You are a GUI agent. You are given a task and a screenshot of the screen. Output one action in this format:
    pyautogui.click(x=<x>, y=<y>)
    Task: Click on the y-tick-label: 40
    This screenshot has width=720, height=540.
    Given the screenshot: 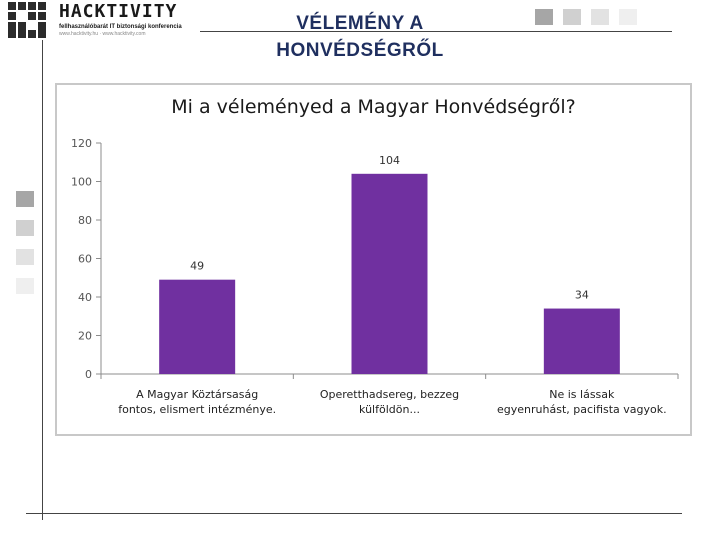 What is the action you would take?
    pyautogui.click(x=85, y=297)
    